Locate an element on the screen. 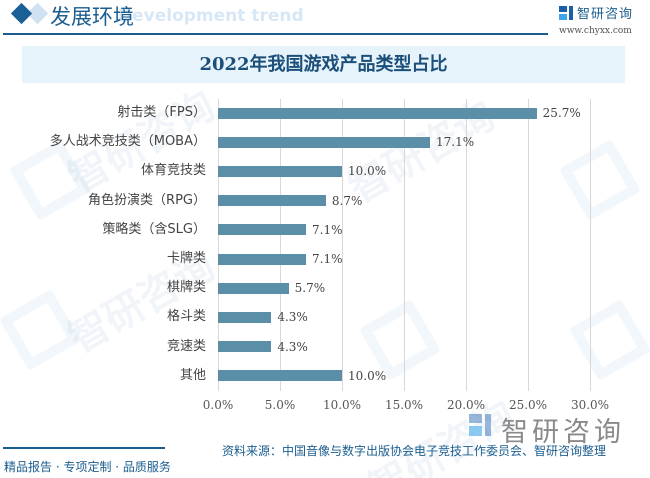 The image size is (650, 478). data-source: 资料来源：中国音像与数字出版协会电子竞技工作委员会、智研咨询整理 is located at coordinates (414, 451).